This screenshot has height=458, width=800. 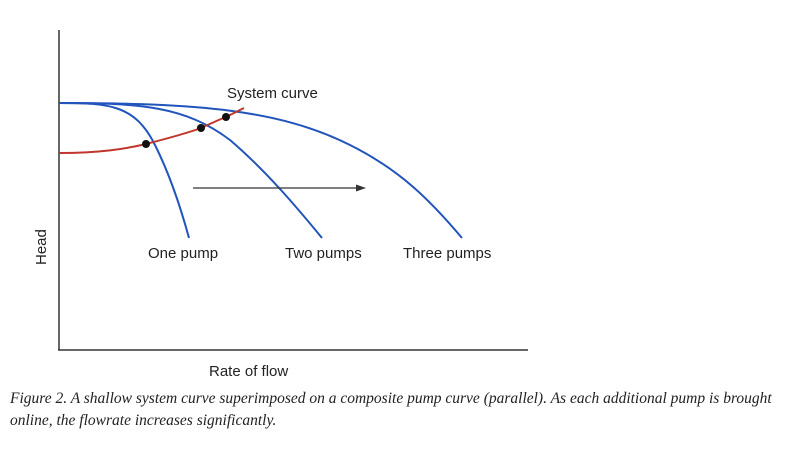 I want to click on y-axis-label: Head, so click(x=41, y=247).